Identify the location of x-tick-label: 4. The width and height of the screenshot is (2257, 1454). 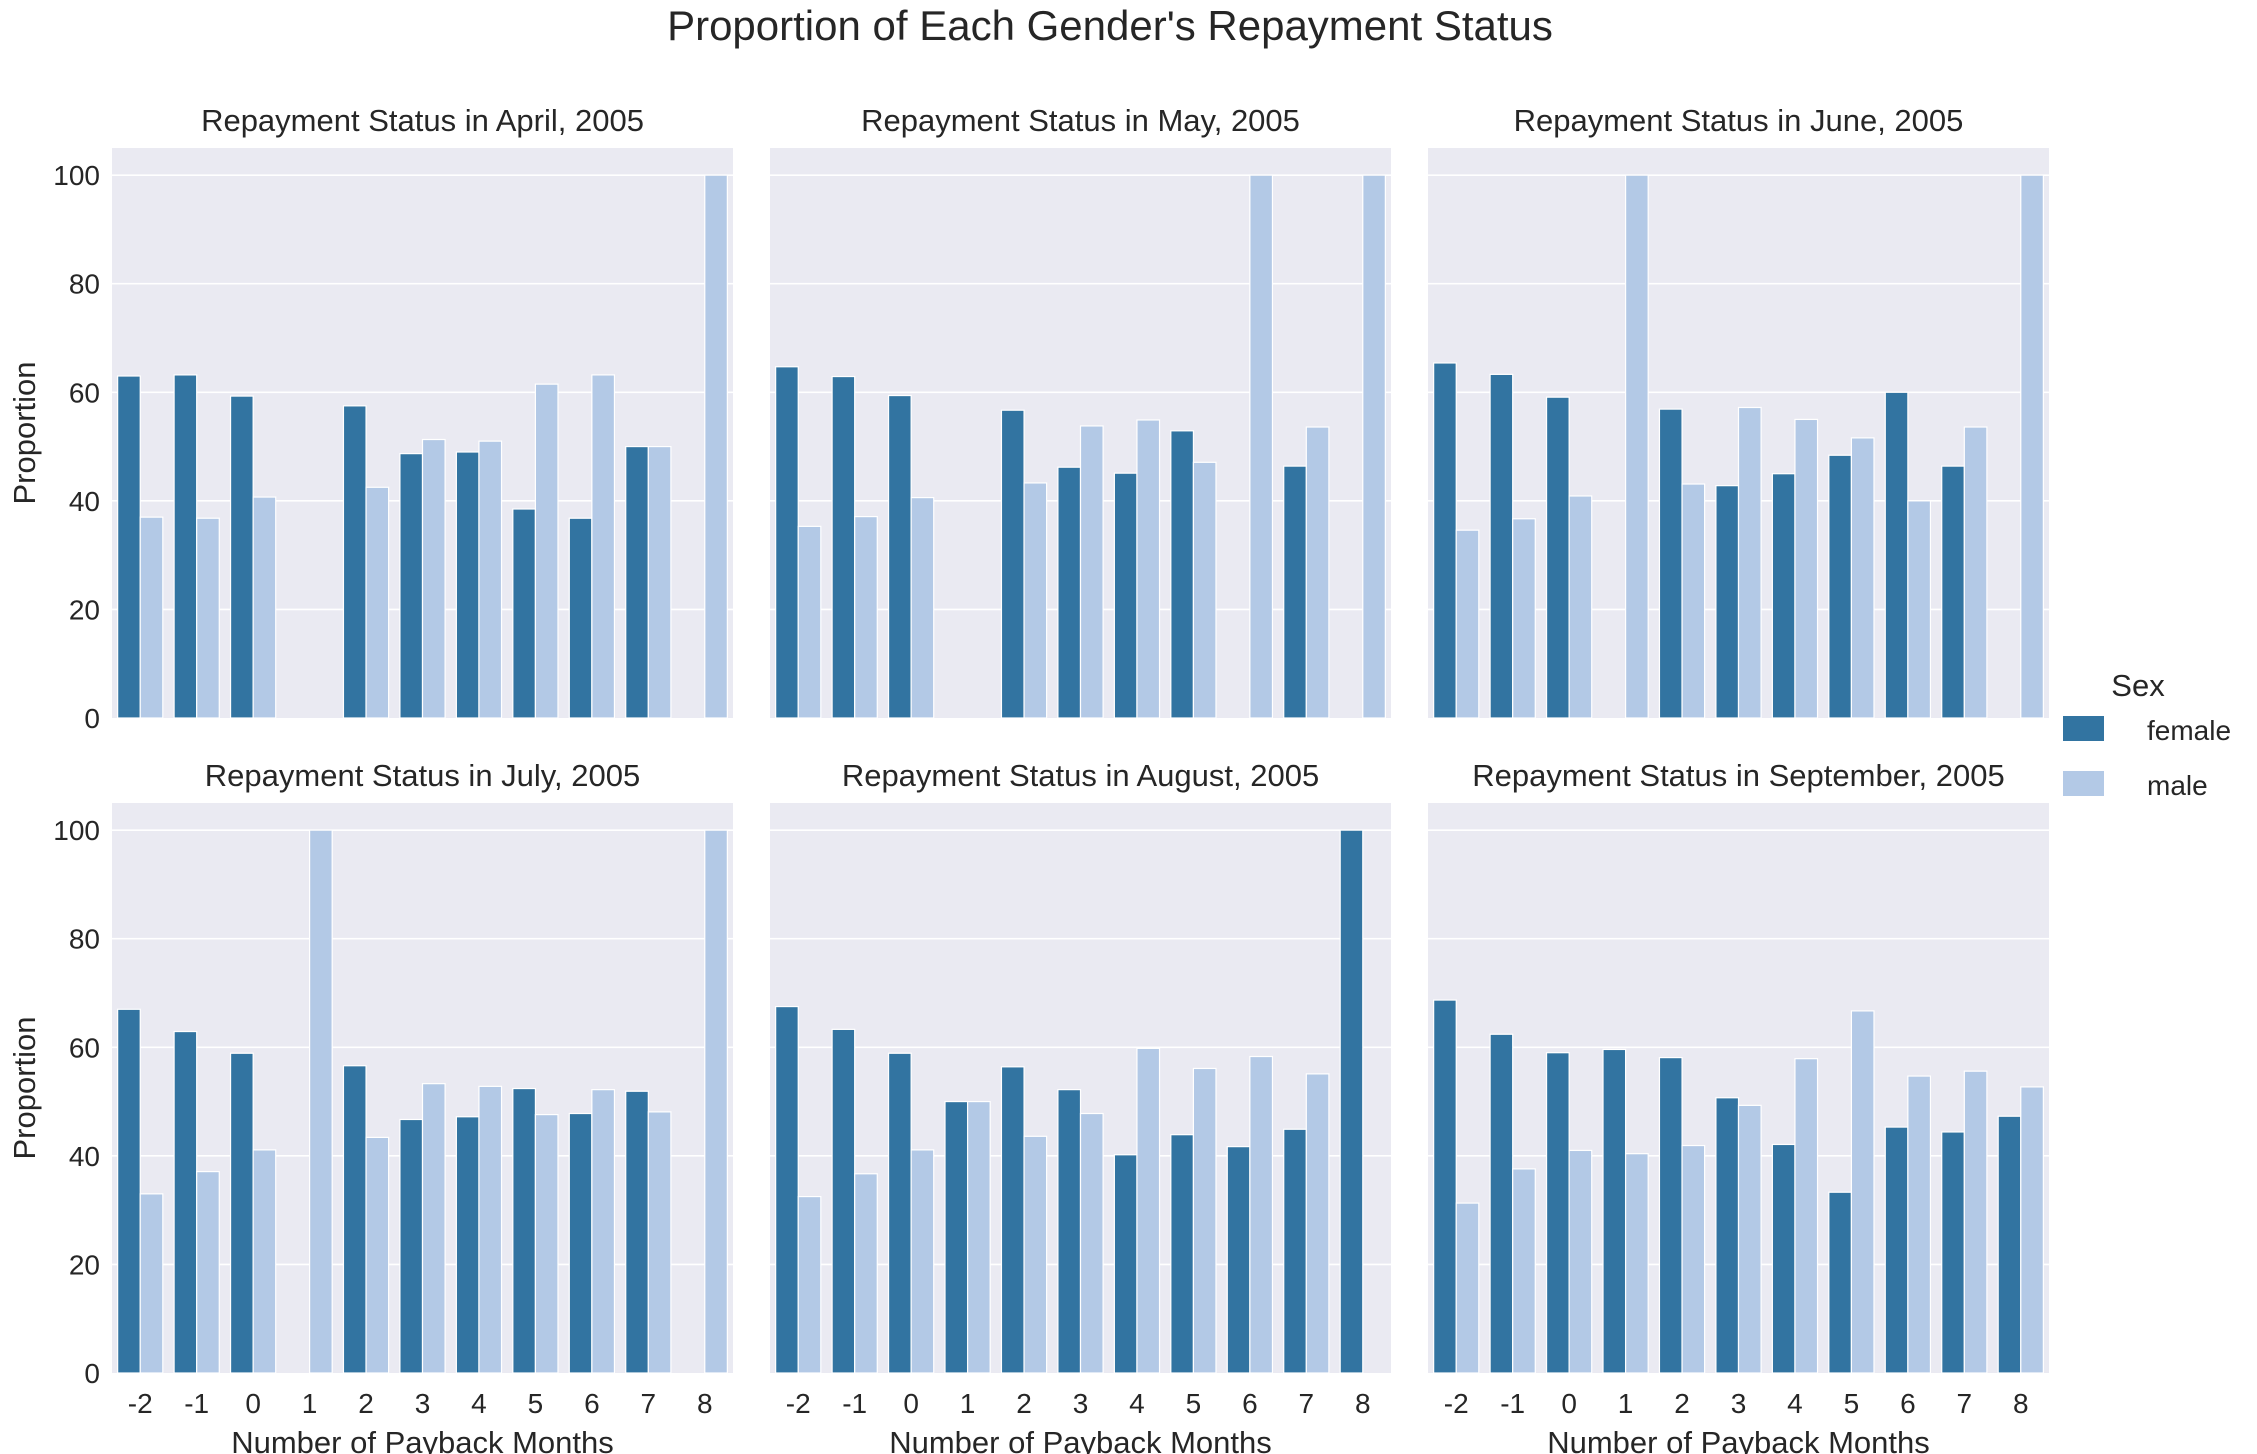
(1795, 1403).